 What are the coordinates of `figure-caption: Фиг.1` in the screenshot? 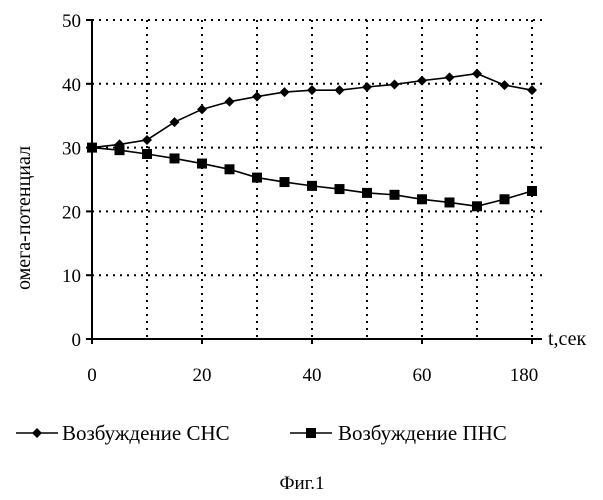 It's located at (301, 483).